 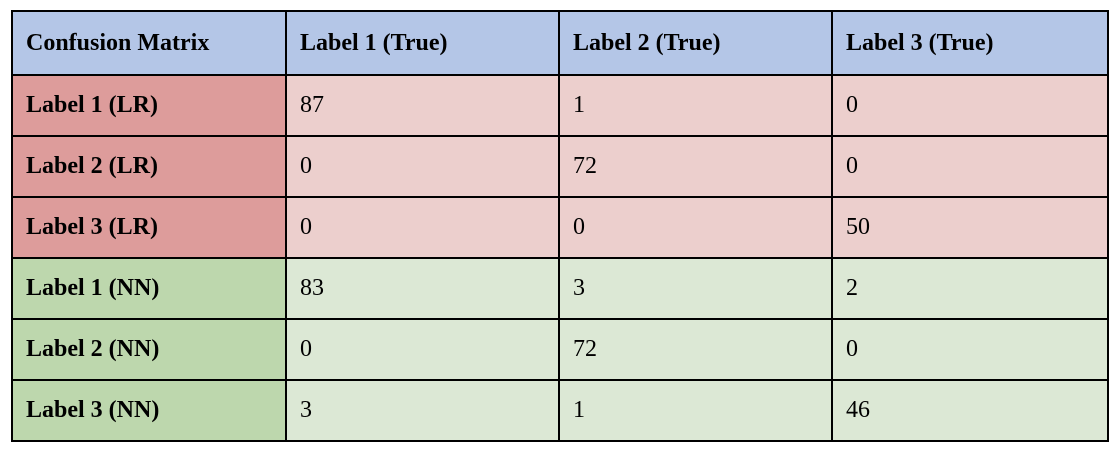 I want to click on table-row: Label 2 (NN) 0 72 0, so click(x=560, y=349).